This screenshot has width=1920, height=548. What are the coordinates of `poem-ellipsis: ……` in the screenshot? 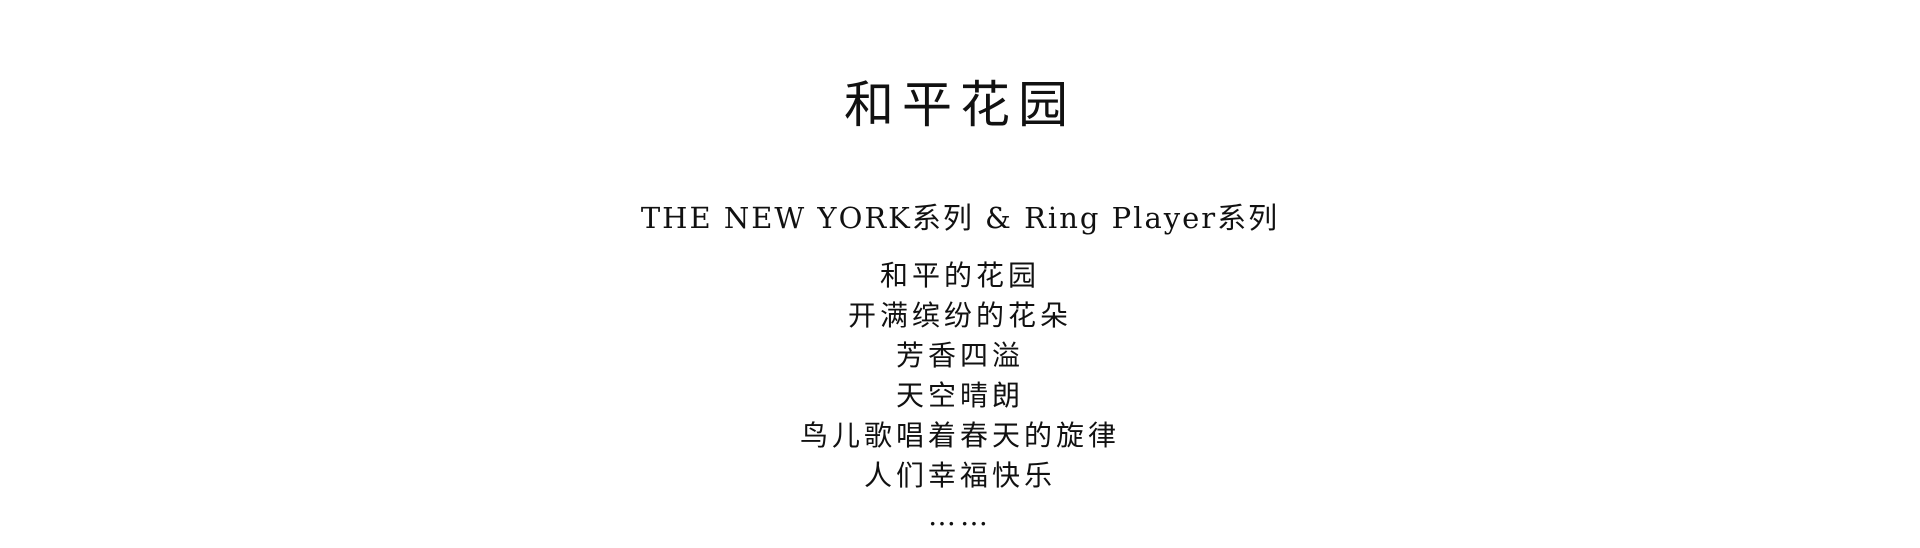 It's located at (959, 515).